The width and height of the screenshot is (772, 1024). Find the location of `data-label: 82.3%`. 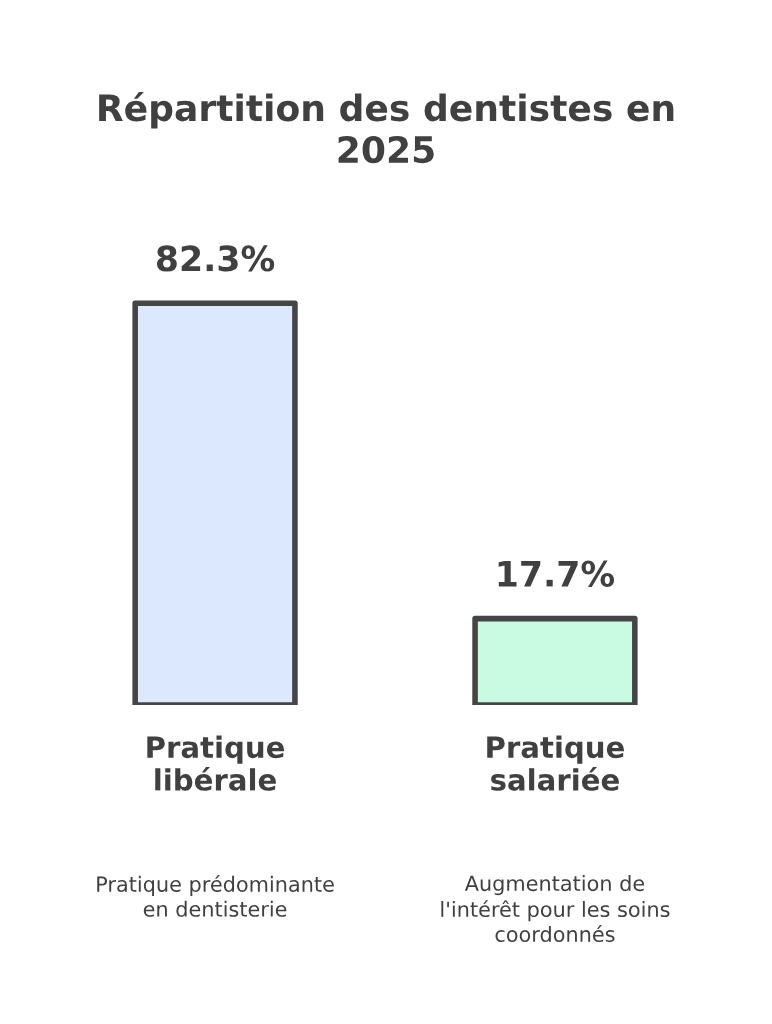

data-label: 82.3% is located at coordinates (215, 258).